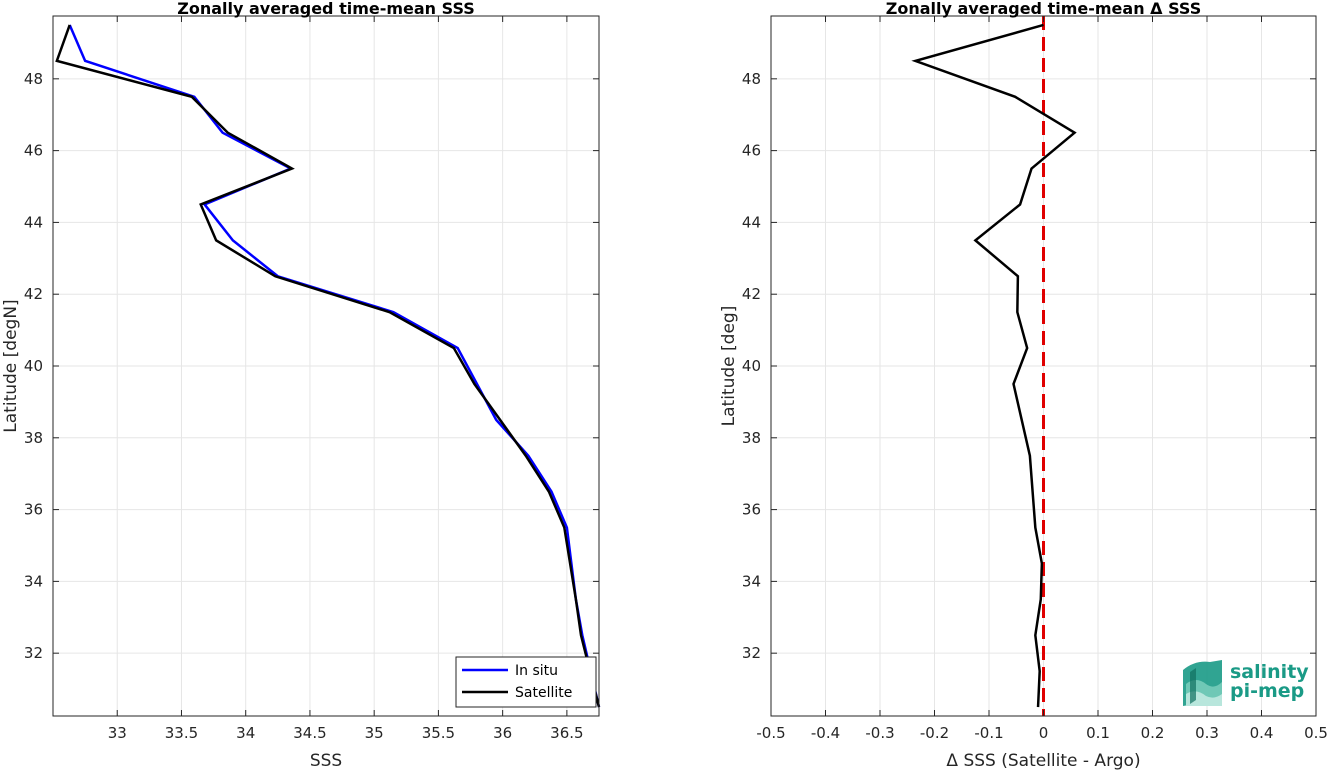 The height and width of the screenshot is (770, 1330). Describe the element at coordinates (1202, 683) in the screenshot. I see `wave-icon` at that location.